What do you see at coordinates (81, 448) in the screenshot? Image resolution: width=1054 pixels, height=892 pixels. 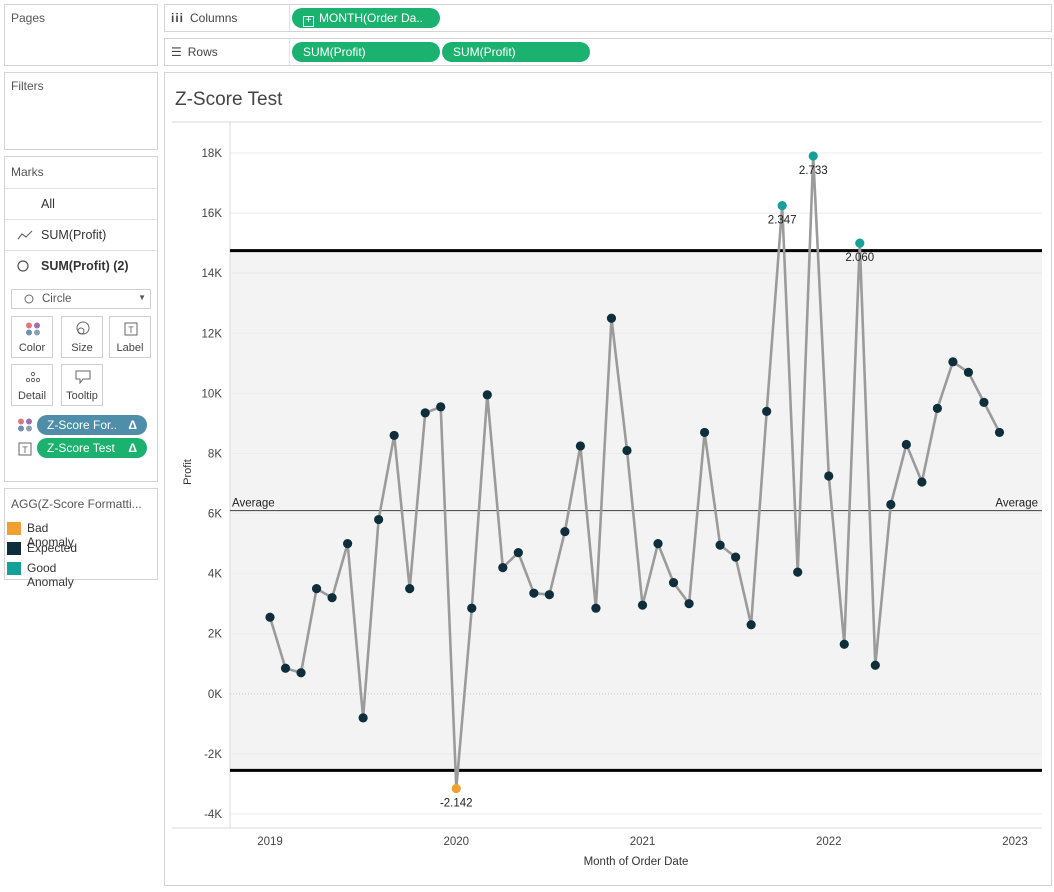 I see `label-field-pill-label: Z-Score Test` at bounding box center [81, 448].